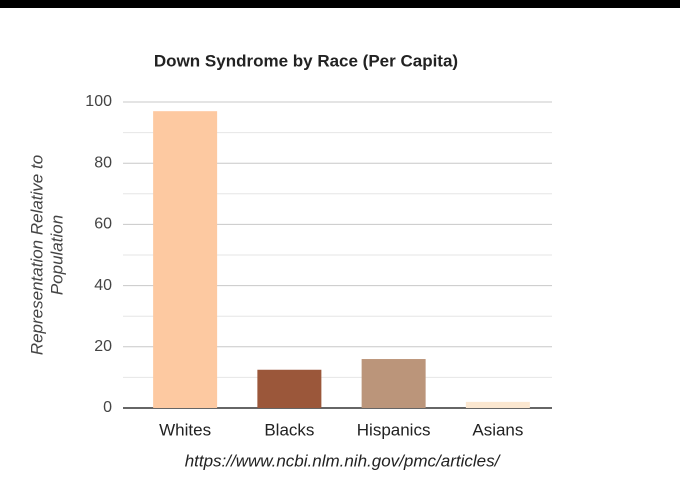 Image resolution: width=680 pixels, height=477 pixels. I want to click on x-tick-label: Hispanics, so click(394, 429).